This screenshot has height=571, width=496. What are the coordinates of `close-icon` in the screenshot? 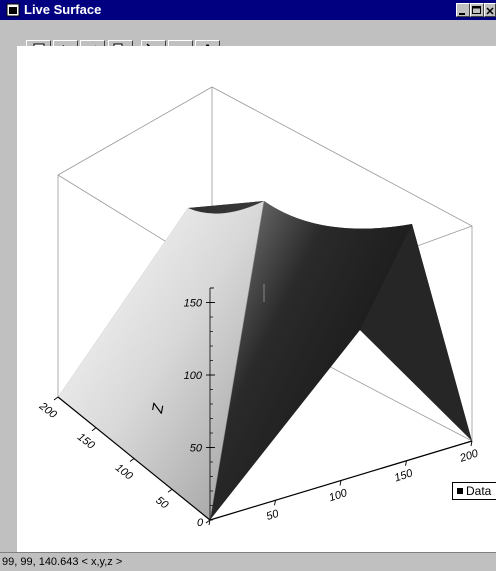 It's located at (490, 11).